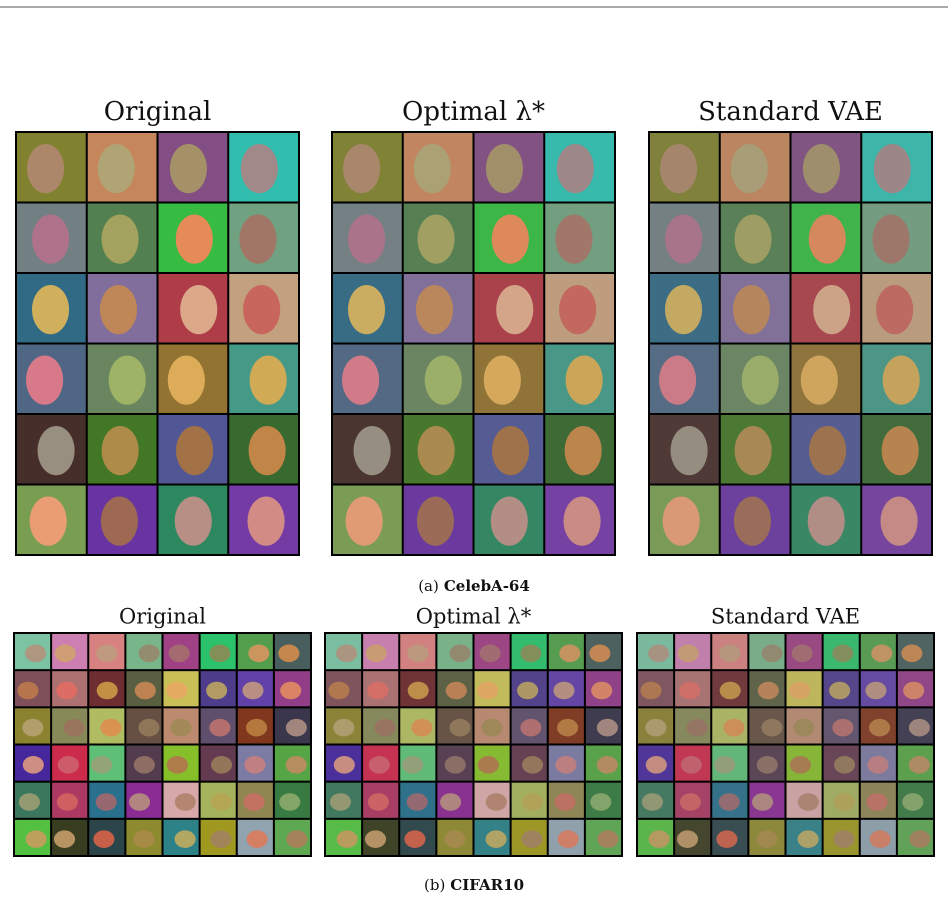 The width and height of the screenshot is (948, 903). Describe the element at coordinates (487, 586) in the screenshot. I see `caption-dataset: CelebA-64` at that location.